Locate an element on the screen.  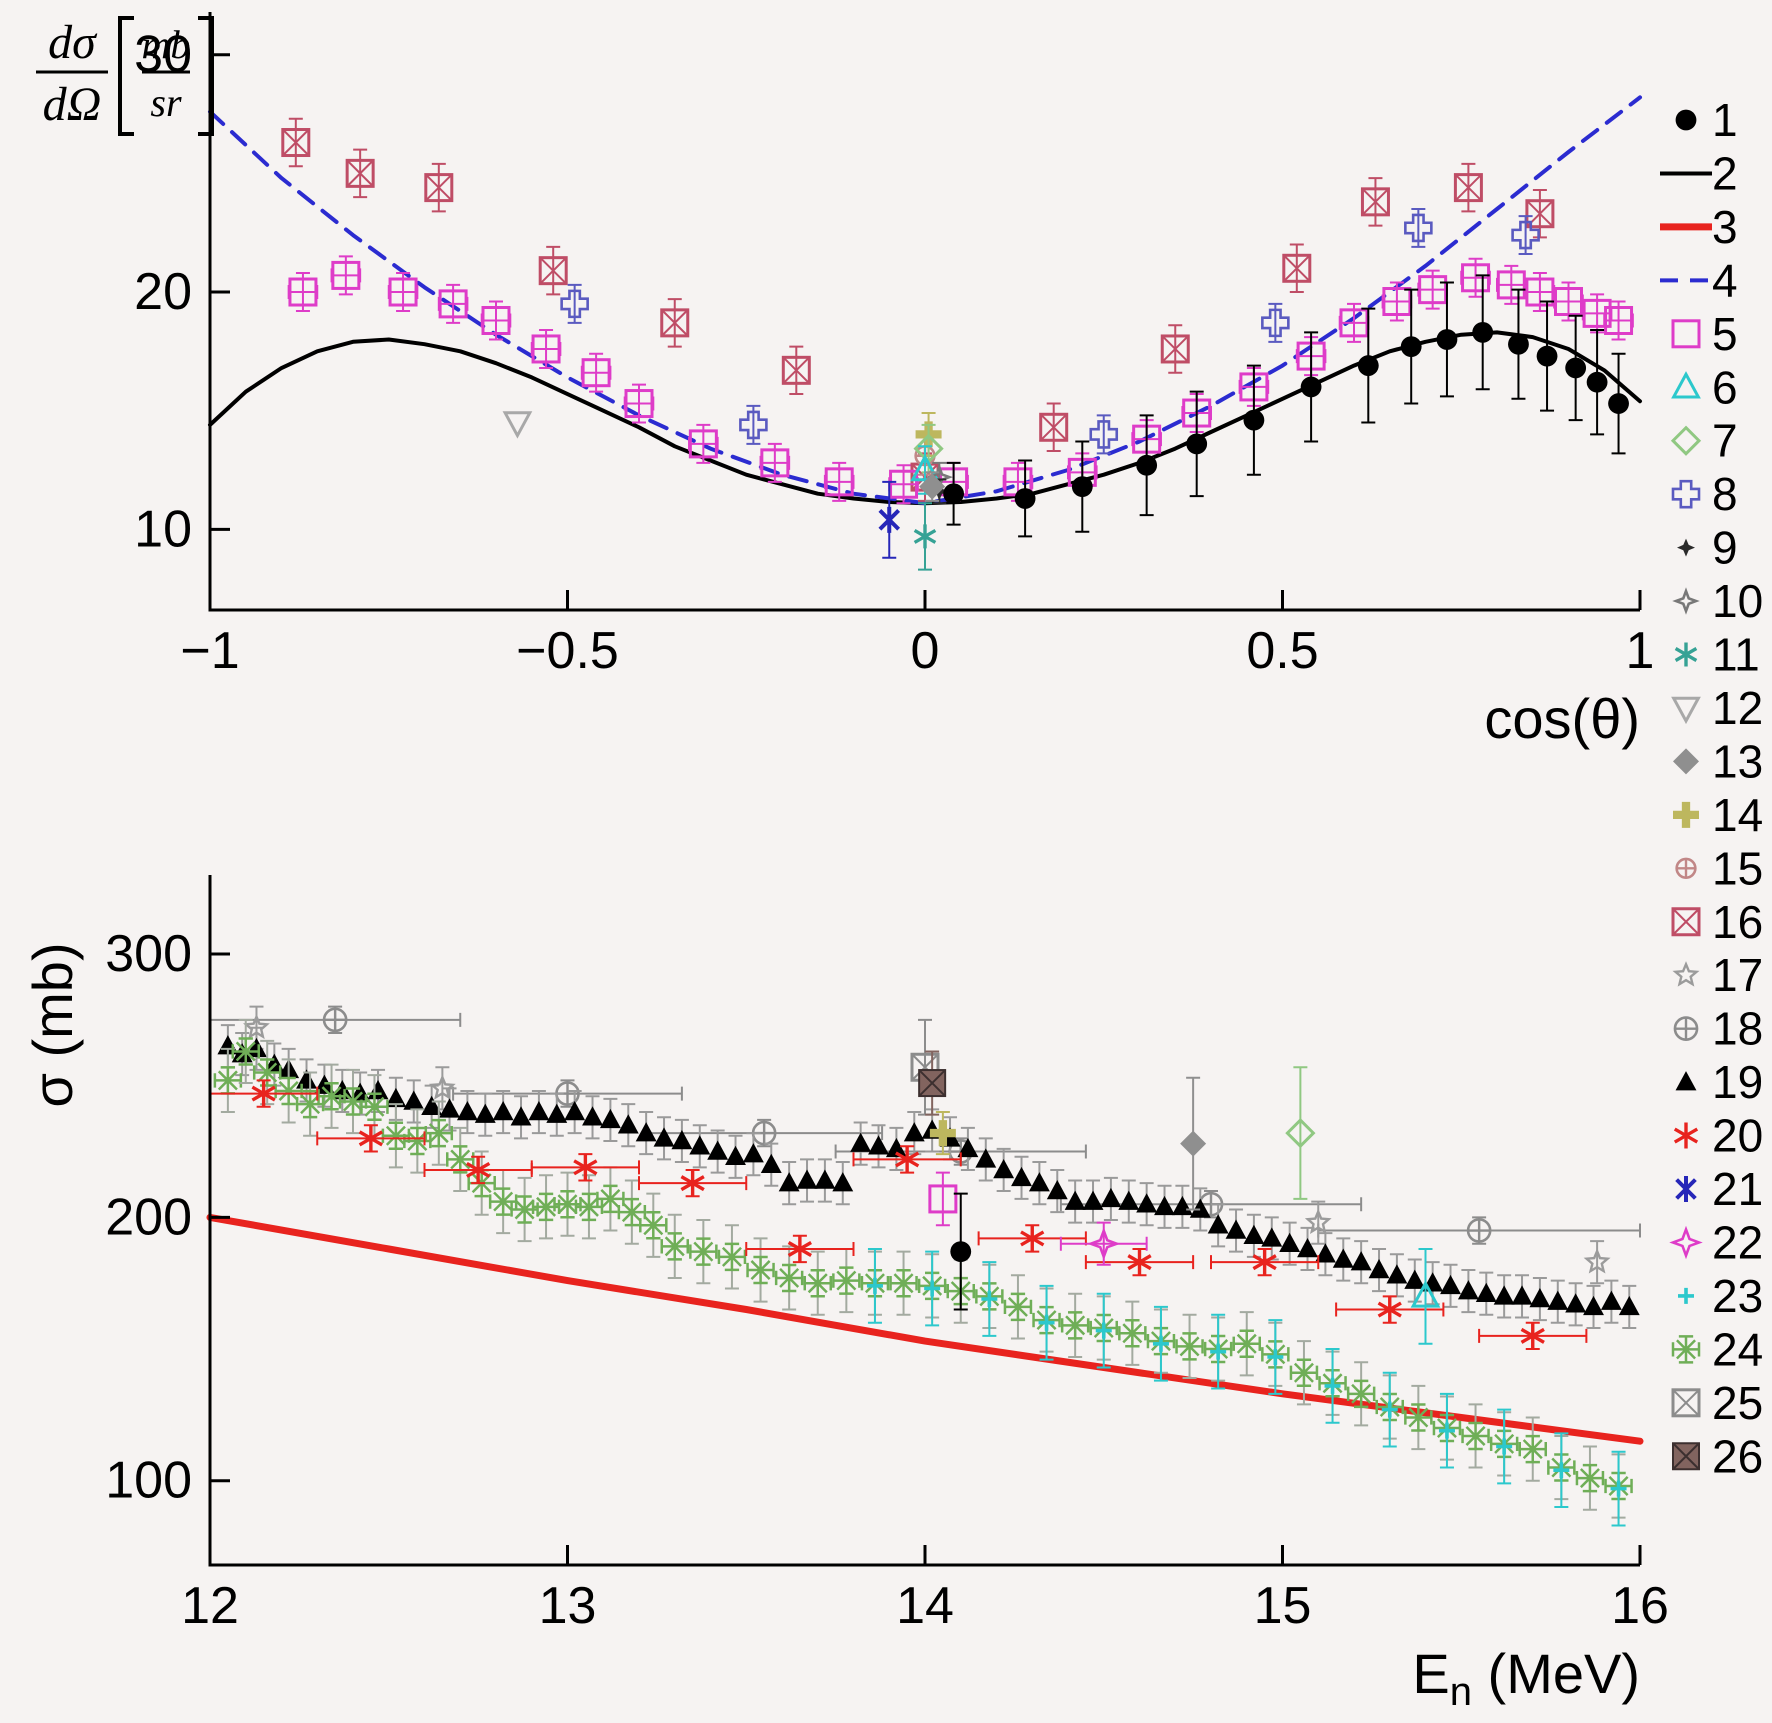
legend-entry-17: 17 is located at coordinates (1717, 975).